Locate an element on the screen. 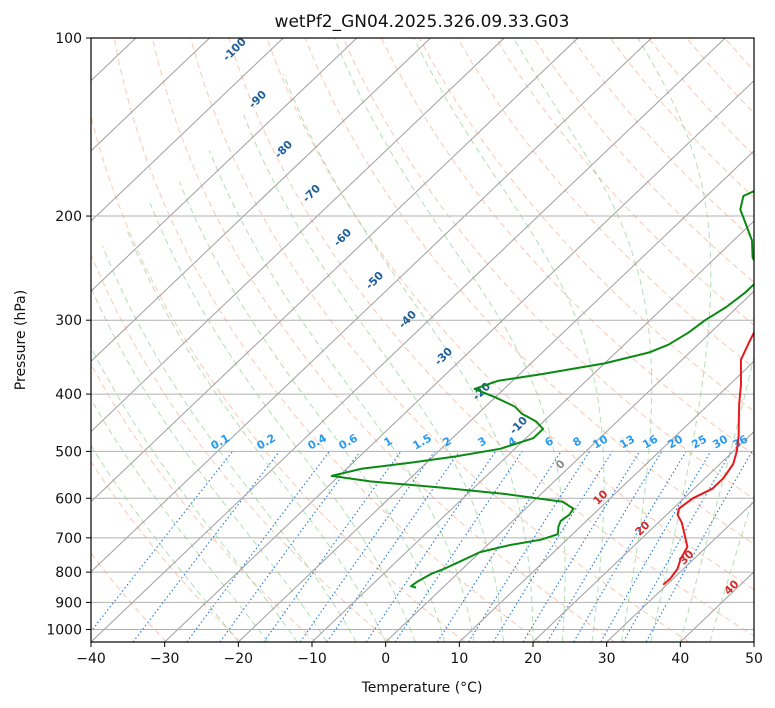 The height and width of the screenshot is (708, 775). y-tick-label: 100 is located at coordinates (68, 39).